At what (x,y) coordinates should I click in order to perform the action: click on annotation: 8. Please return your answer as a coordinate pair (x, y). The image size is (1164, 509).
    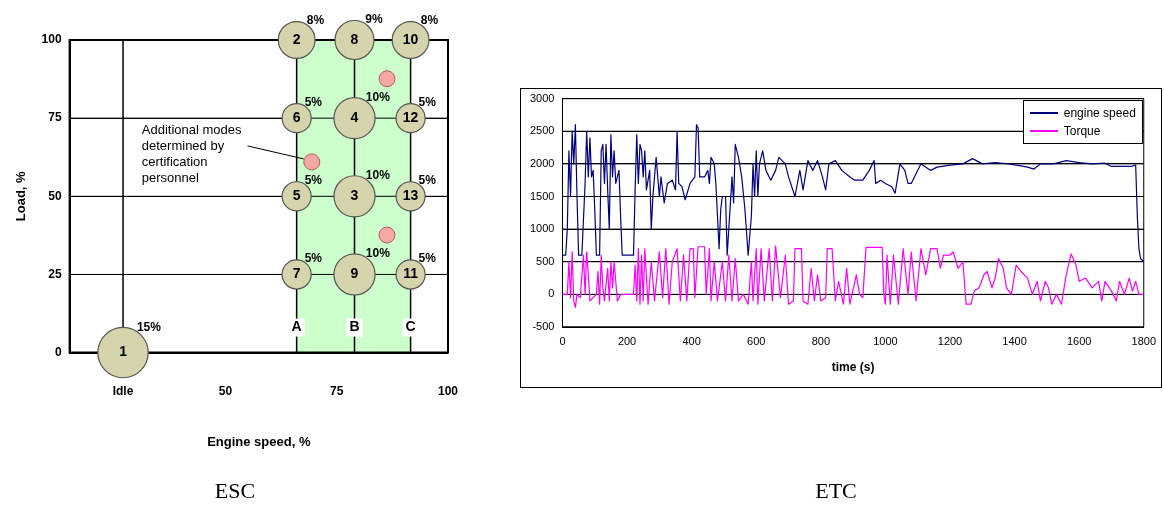
    Looking at the image, I should click on (354, 38).